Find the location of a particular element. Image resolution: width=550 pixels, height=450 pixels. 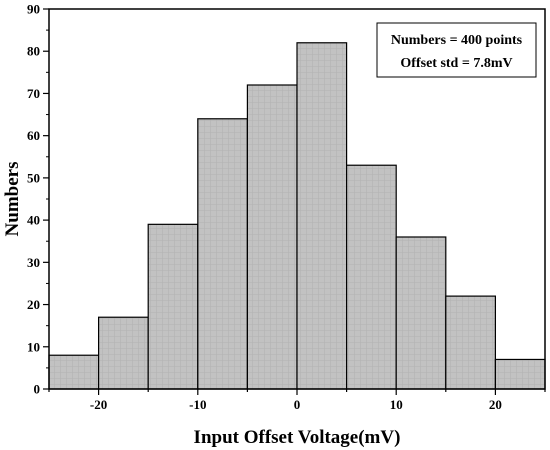

y-tick-label: 60 is located at coordinates (33, 135).